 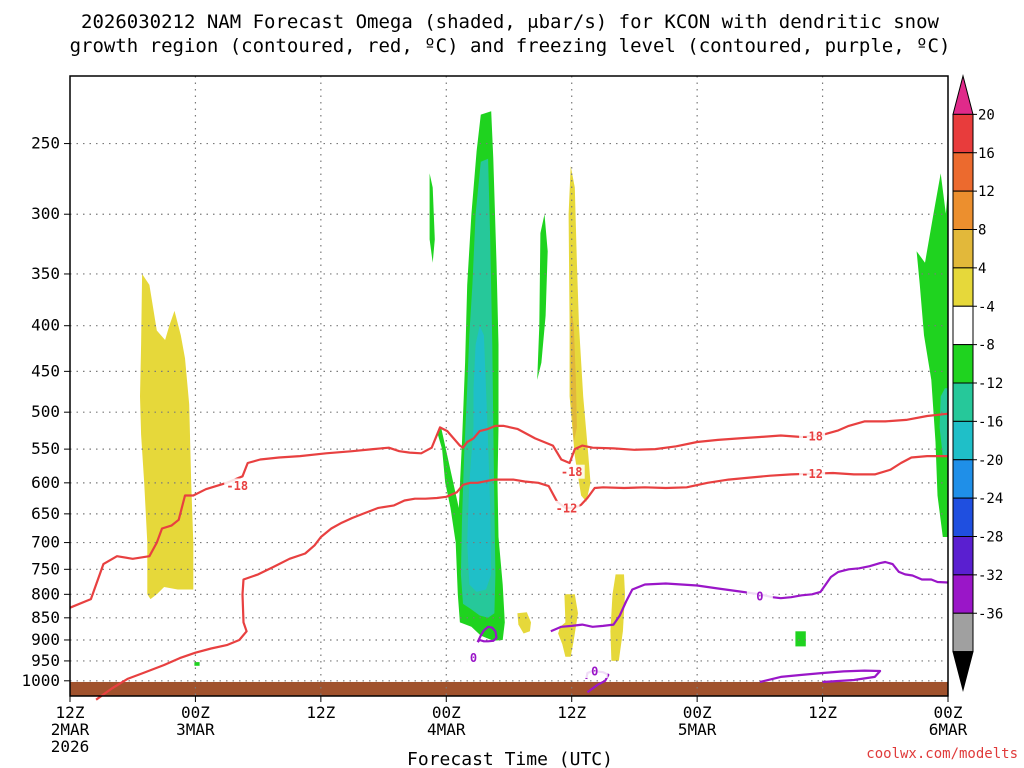 What do you see at coordinates (70, 729) in the screenshot?
I see `x-tick-label-0-1: 2MAR` at bounding box center [70, 729].